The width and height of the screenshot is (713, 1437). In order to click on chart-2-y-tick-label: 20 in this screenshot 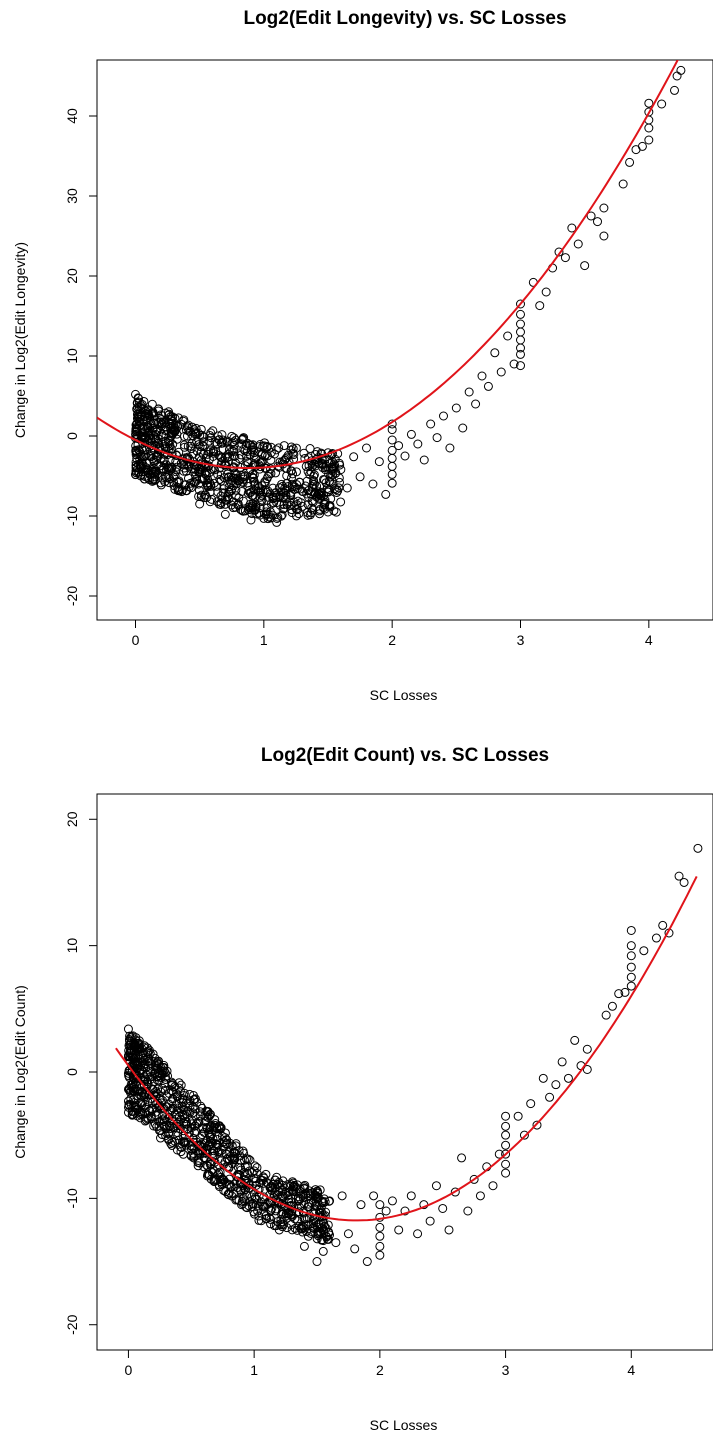, I will do `click(72, 819)`.